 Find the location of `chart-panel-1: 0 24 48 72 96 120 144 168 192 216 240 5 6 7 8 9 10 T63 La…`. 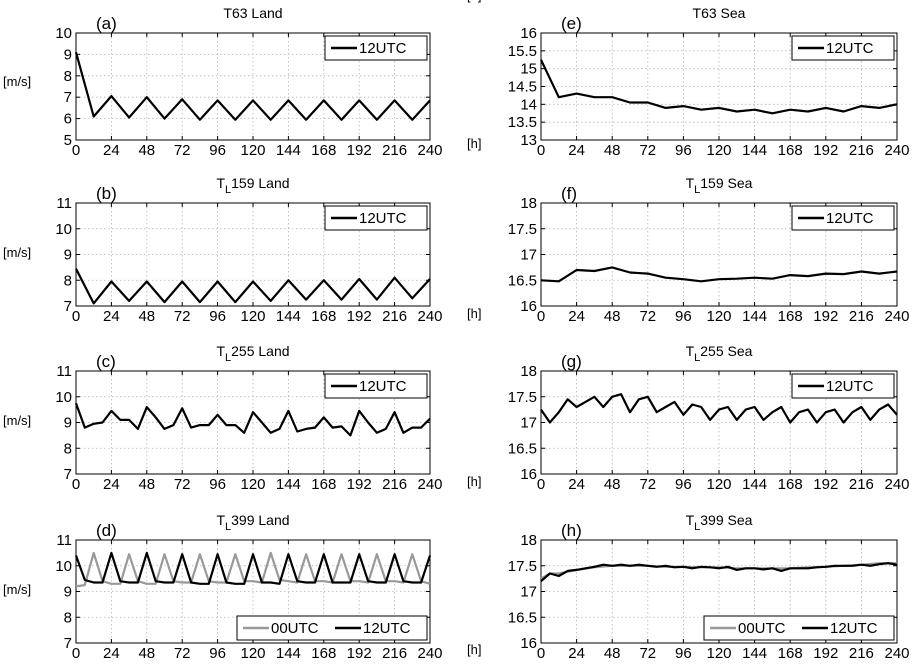

chart-panel-1: 0 24 48 72 96 120 144 168 192 216 240 5 6 7 8 9 10 T63 La… is located at coordinates (223, 82).